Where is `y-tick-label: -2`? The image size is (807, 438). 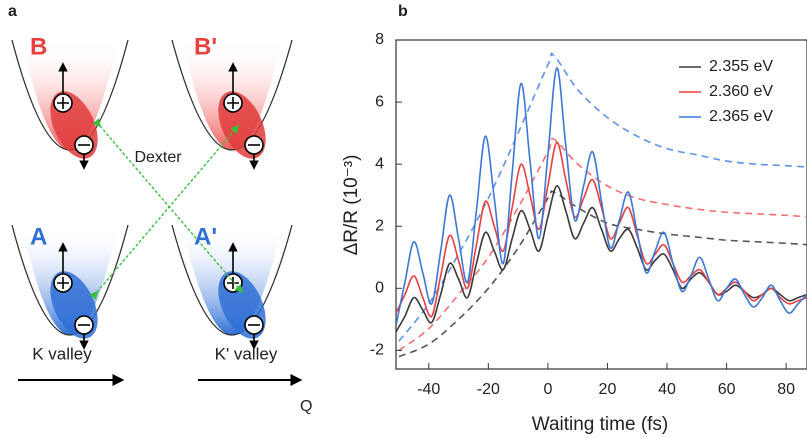 y-tick-label: -2 is located at coordinates (377, 350).